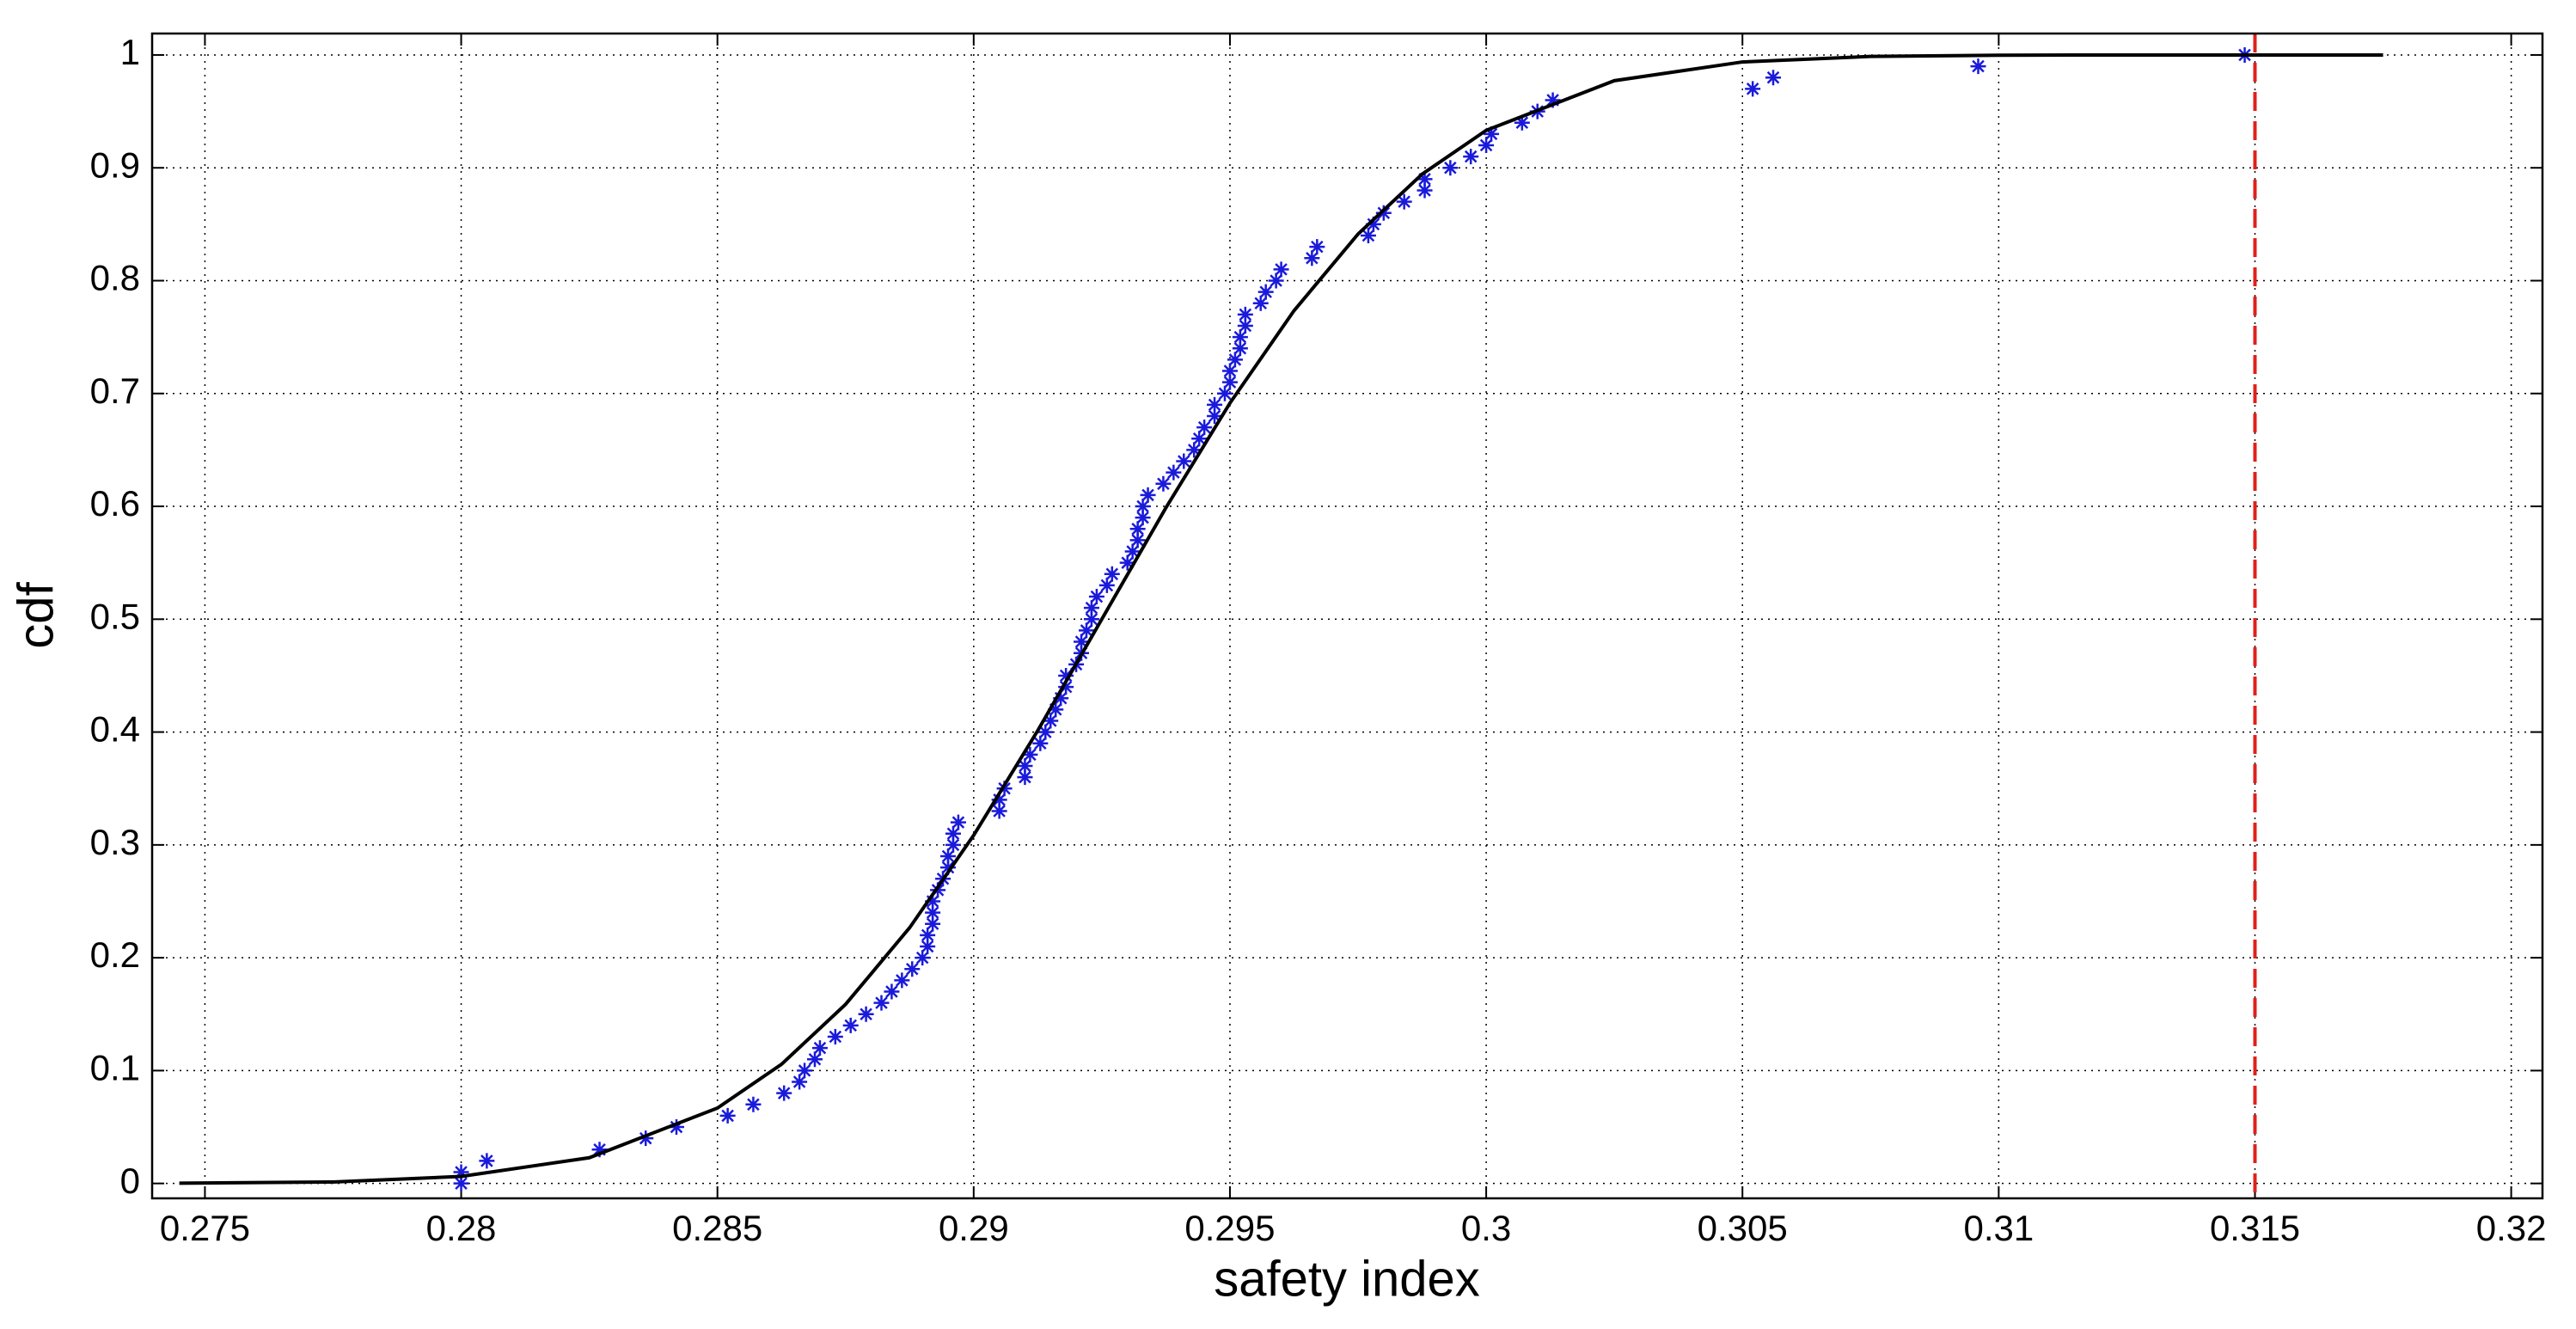 The height and width of the screenshot is (1329, 2576). What do you see at coordinates (1486, 1228) in the screenshot?
I see `x-tick-label: 0.3` at bounding box center [1486, 1228].